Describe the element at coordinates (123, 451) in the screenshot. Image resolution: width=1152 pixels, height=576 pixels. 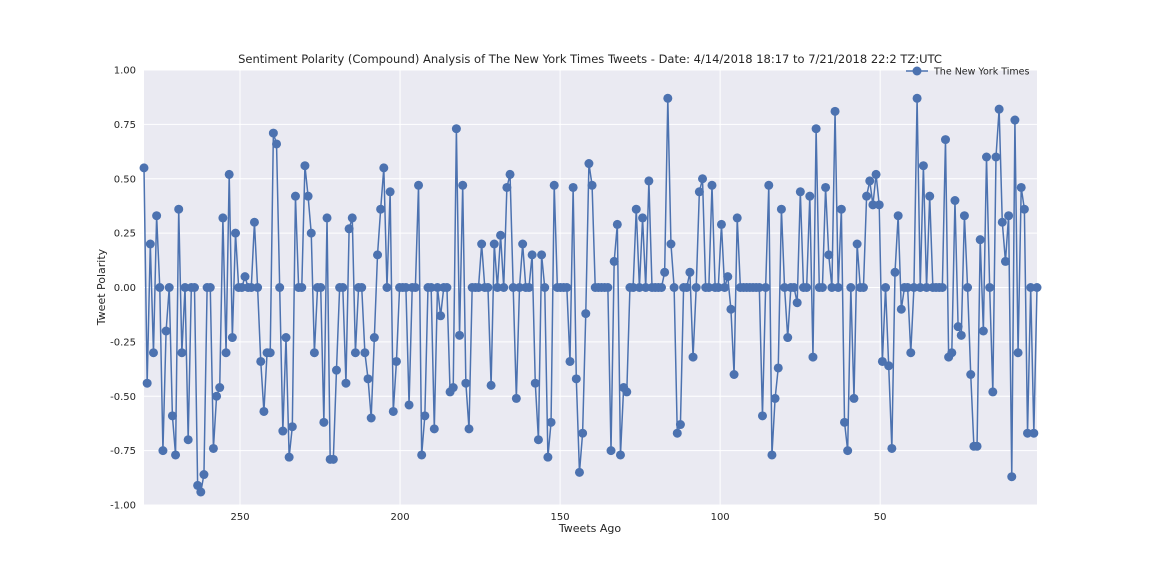
I see `y-tick-label: -0.75` at that location.